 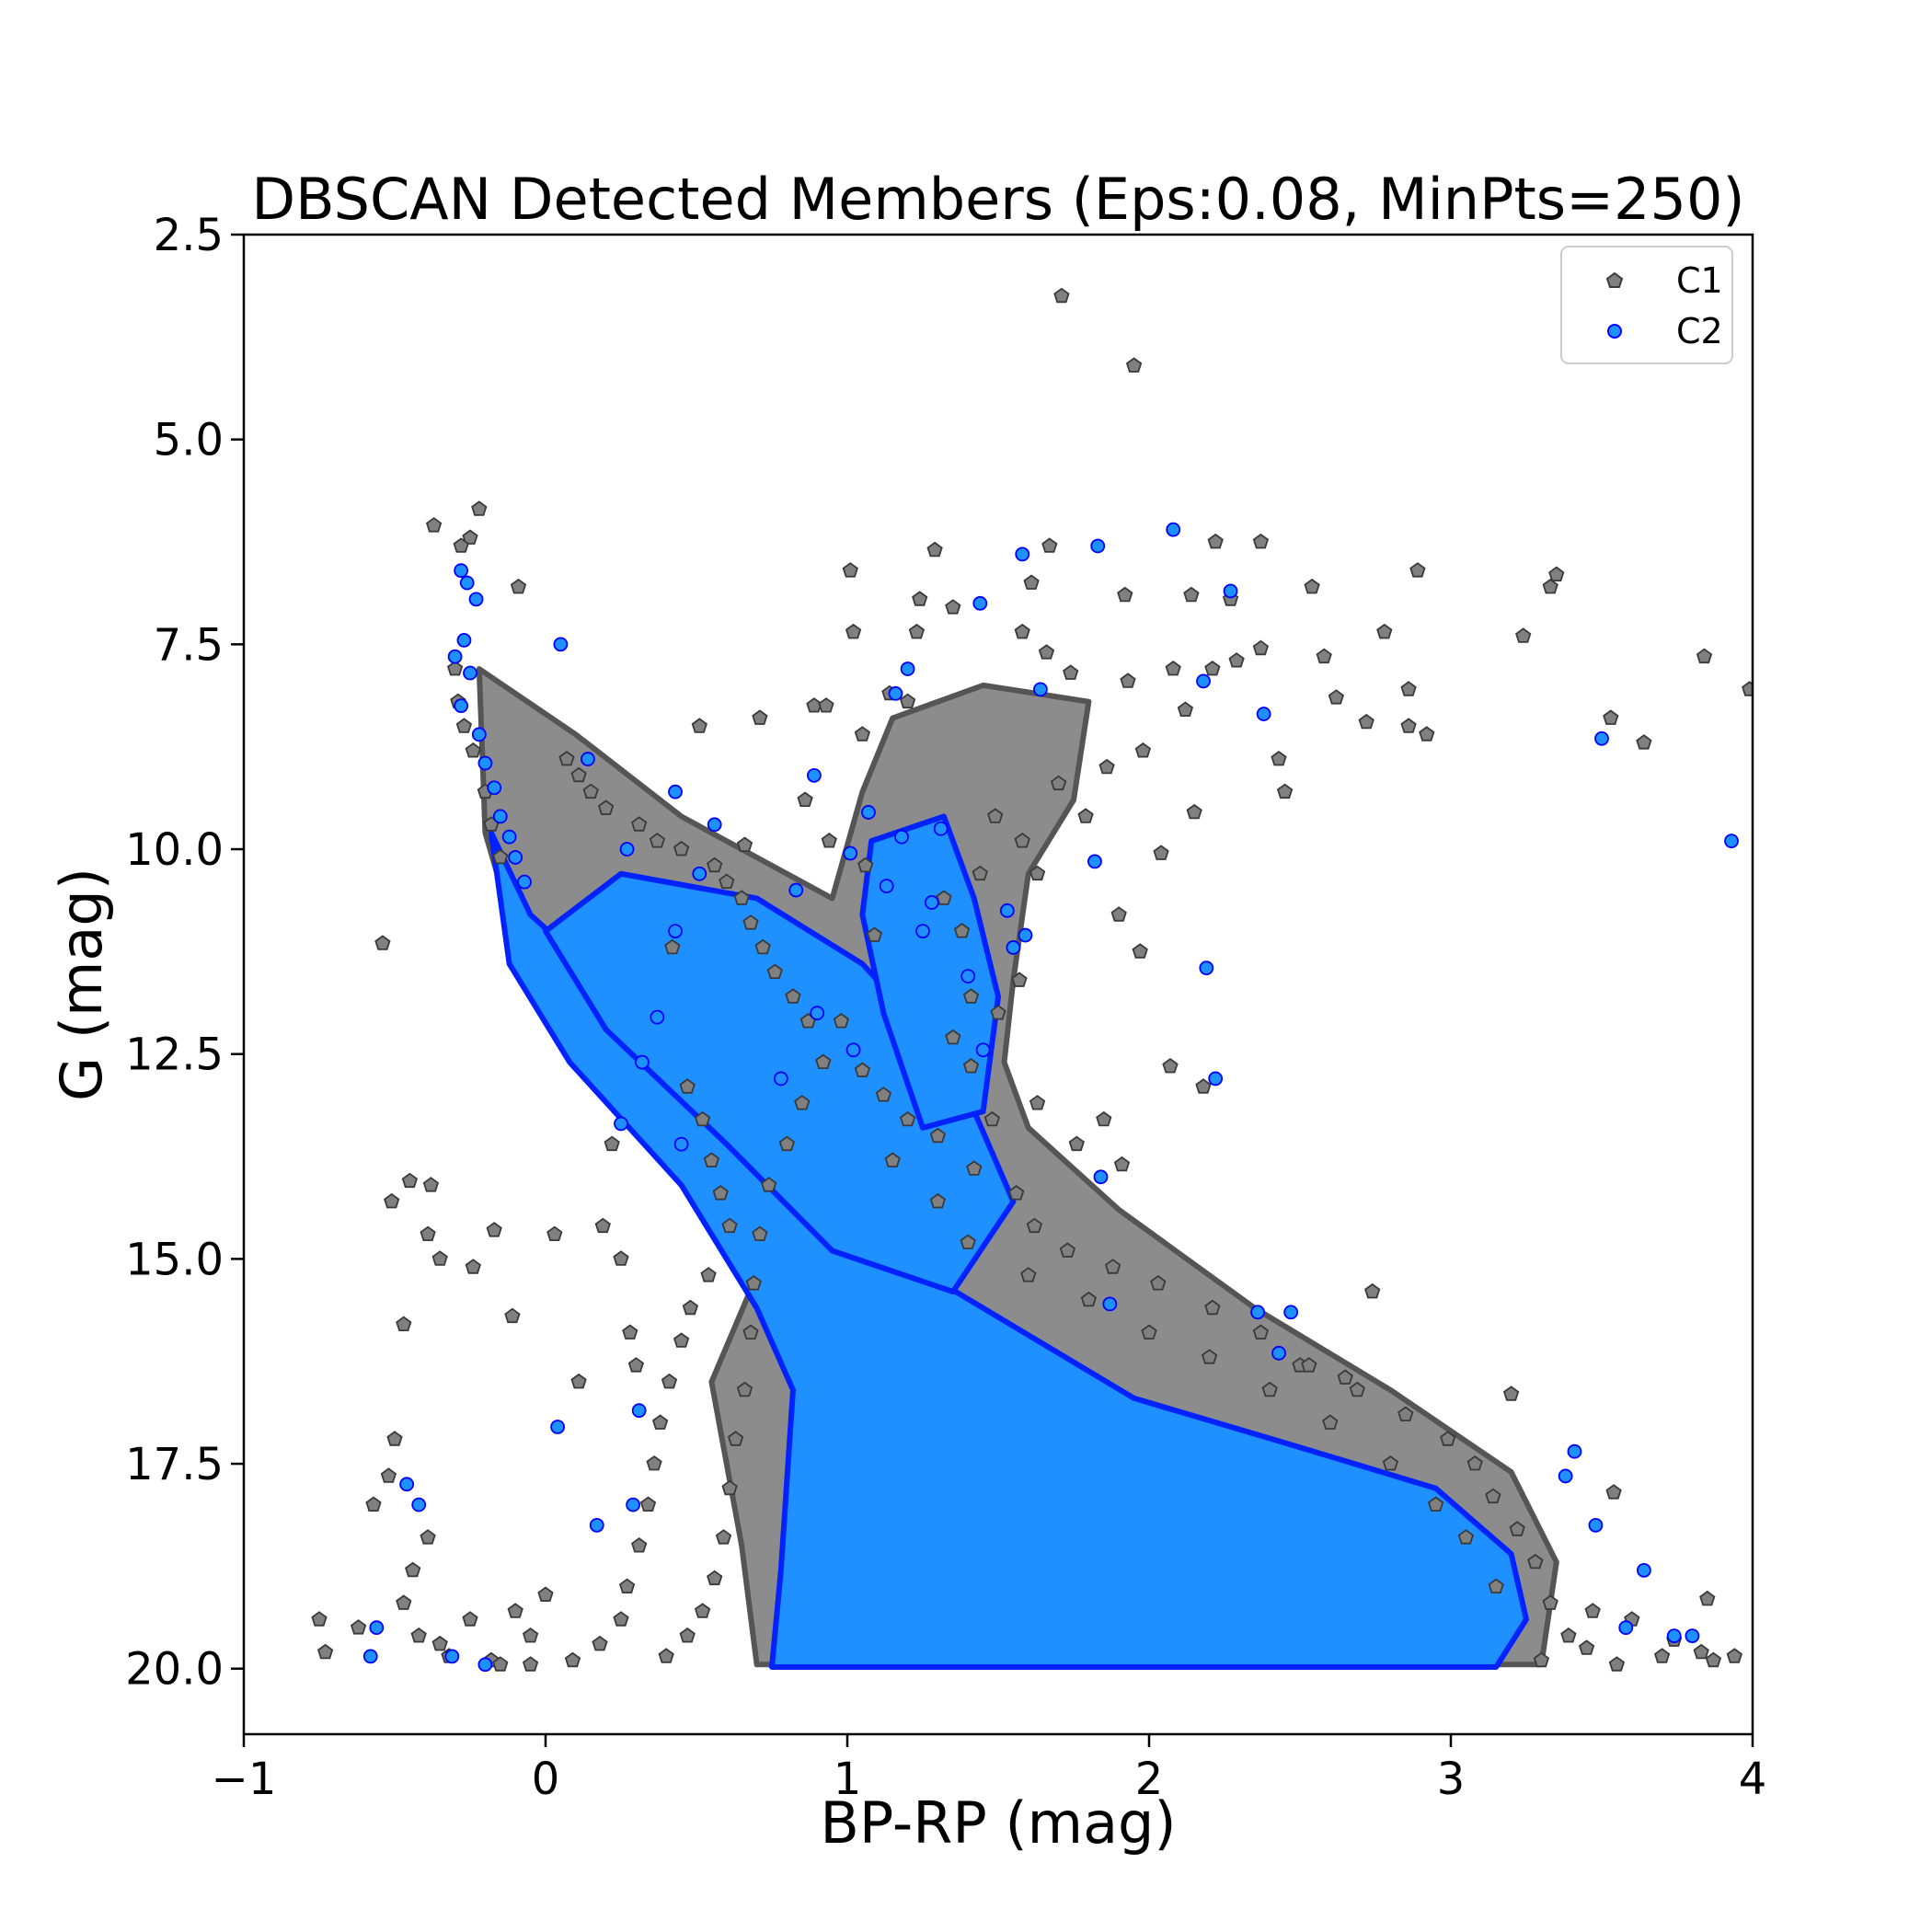 I want to click on y-tick-label: 2.5, so click(x=189, y=235).